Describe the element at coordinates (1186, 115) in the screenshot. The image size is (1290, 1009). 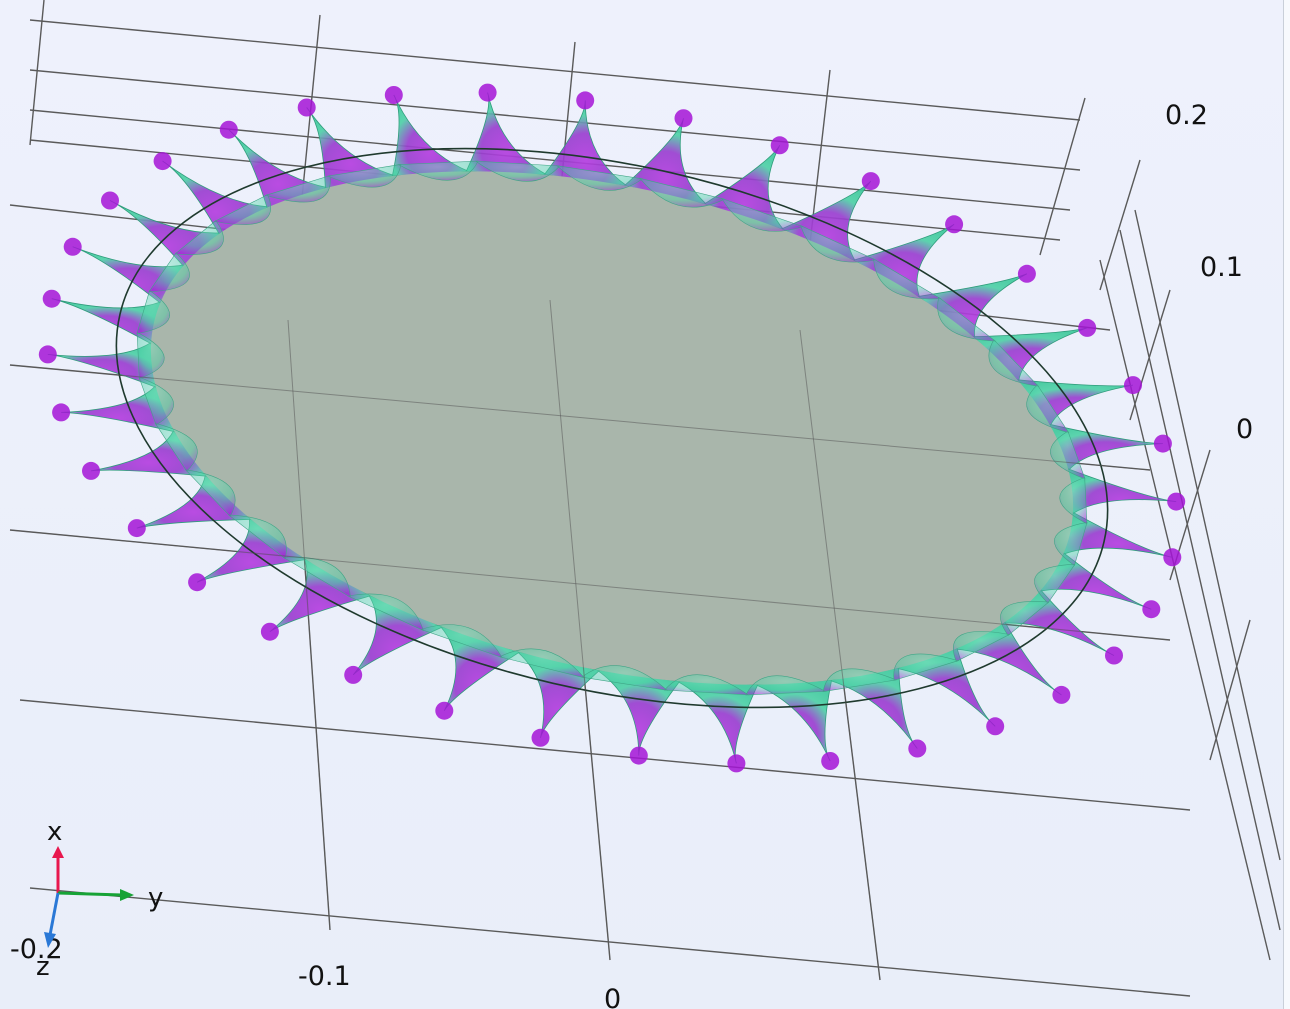
I see `tick-label-right-0: 0.2` at that location.